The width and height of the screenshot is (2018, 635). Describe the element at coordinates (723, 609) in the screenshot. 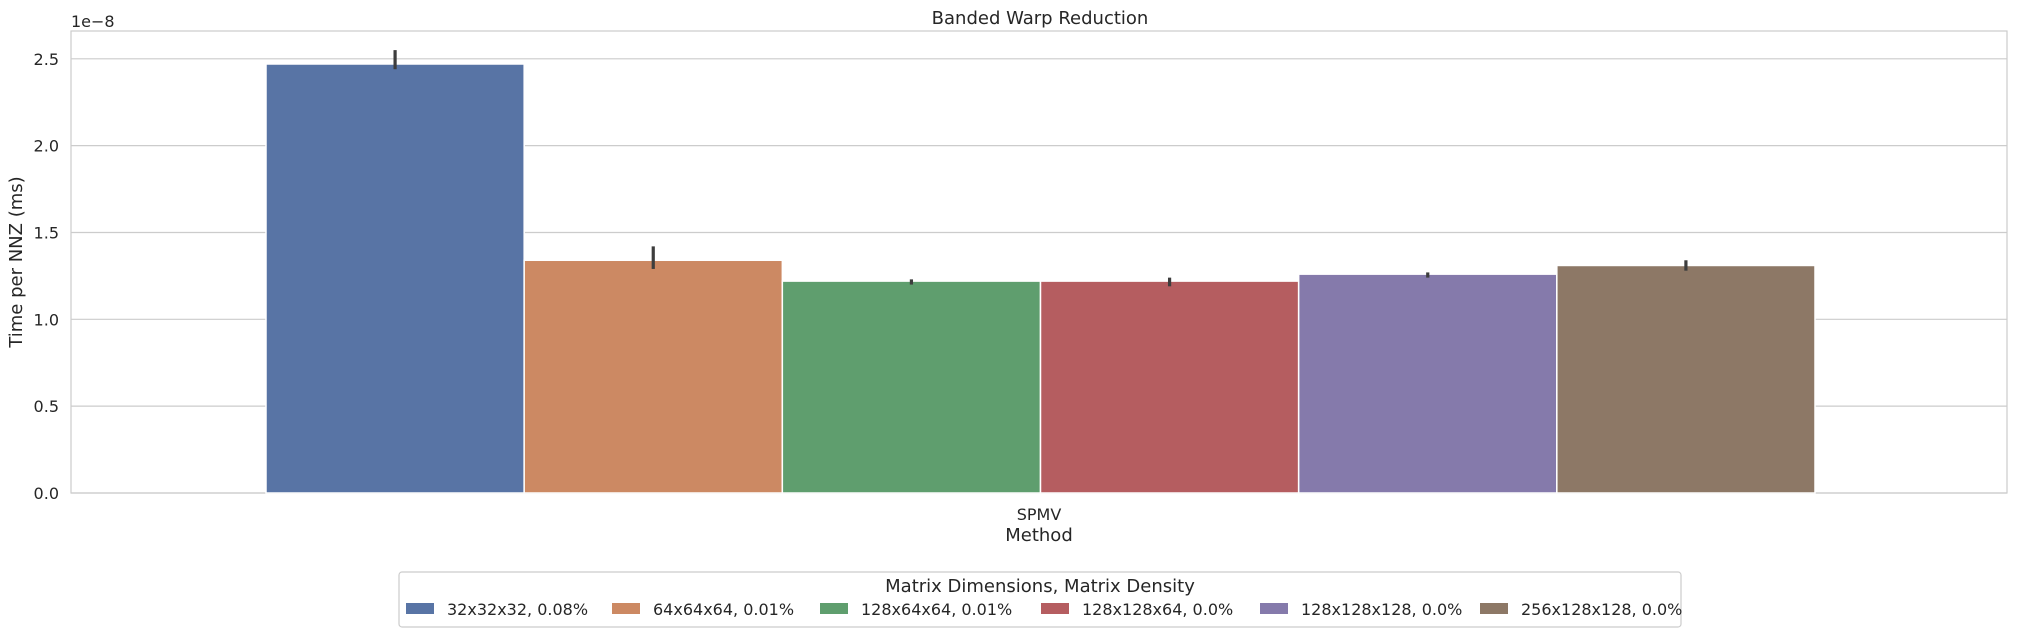

I see `legend-label: 64x64x64, 0.01%` at that location.